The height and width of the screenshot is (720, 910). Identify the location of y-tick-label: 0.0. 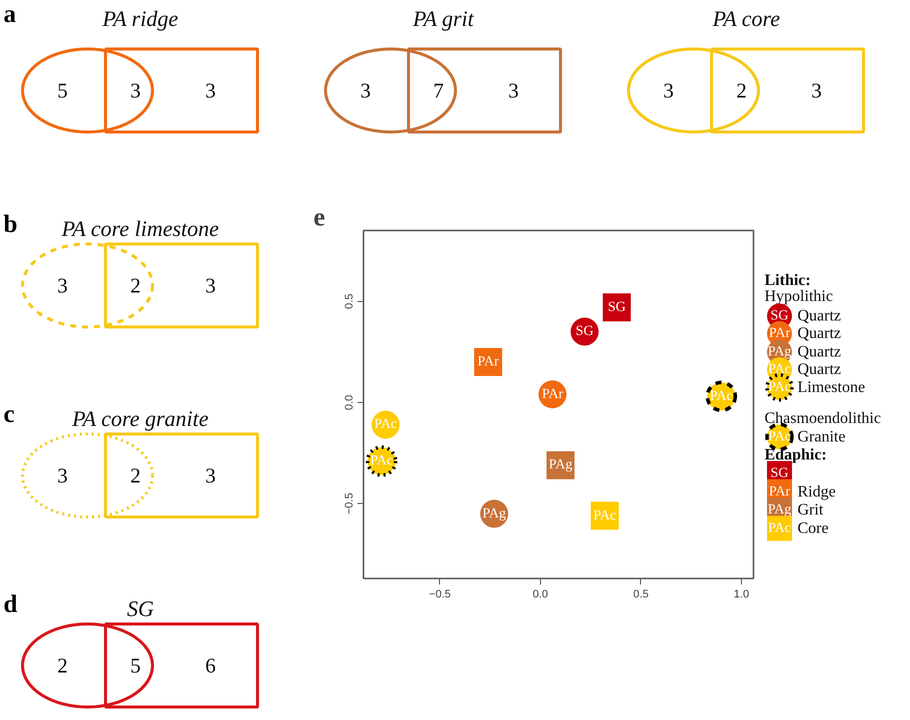
(350, 402).